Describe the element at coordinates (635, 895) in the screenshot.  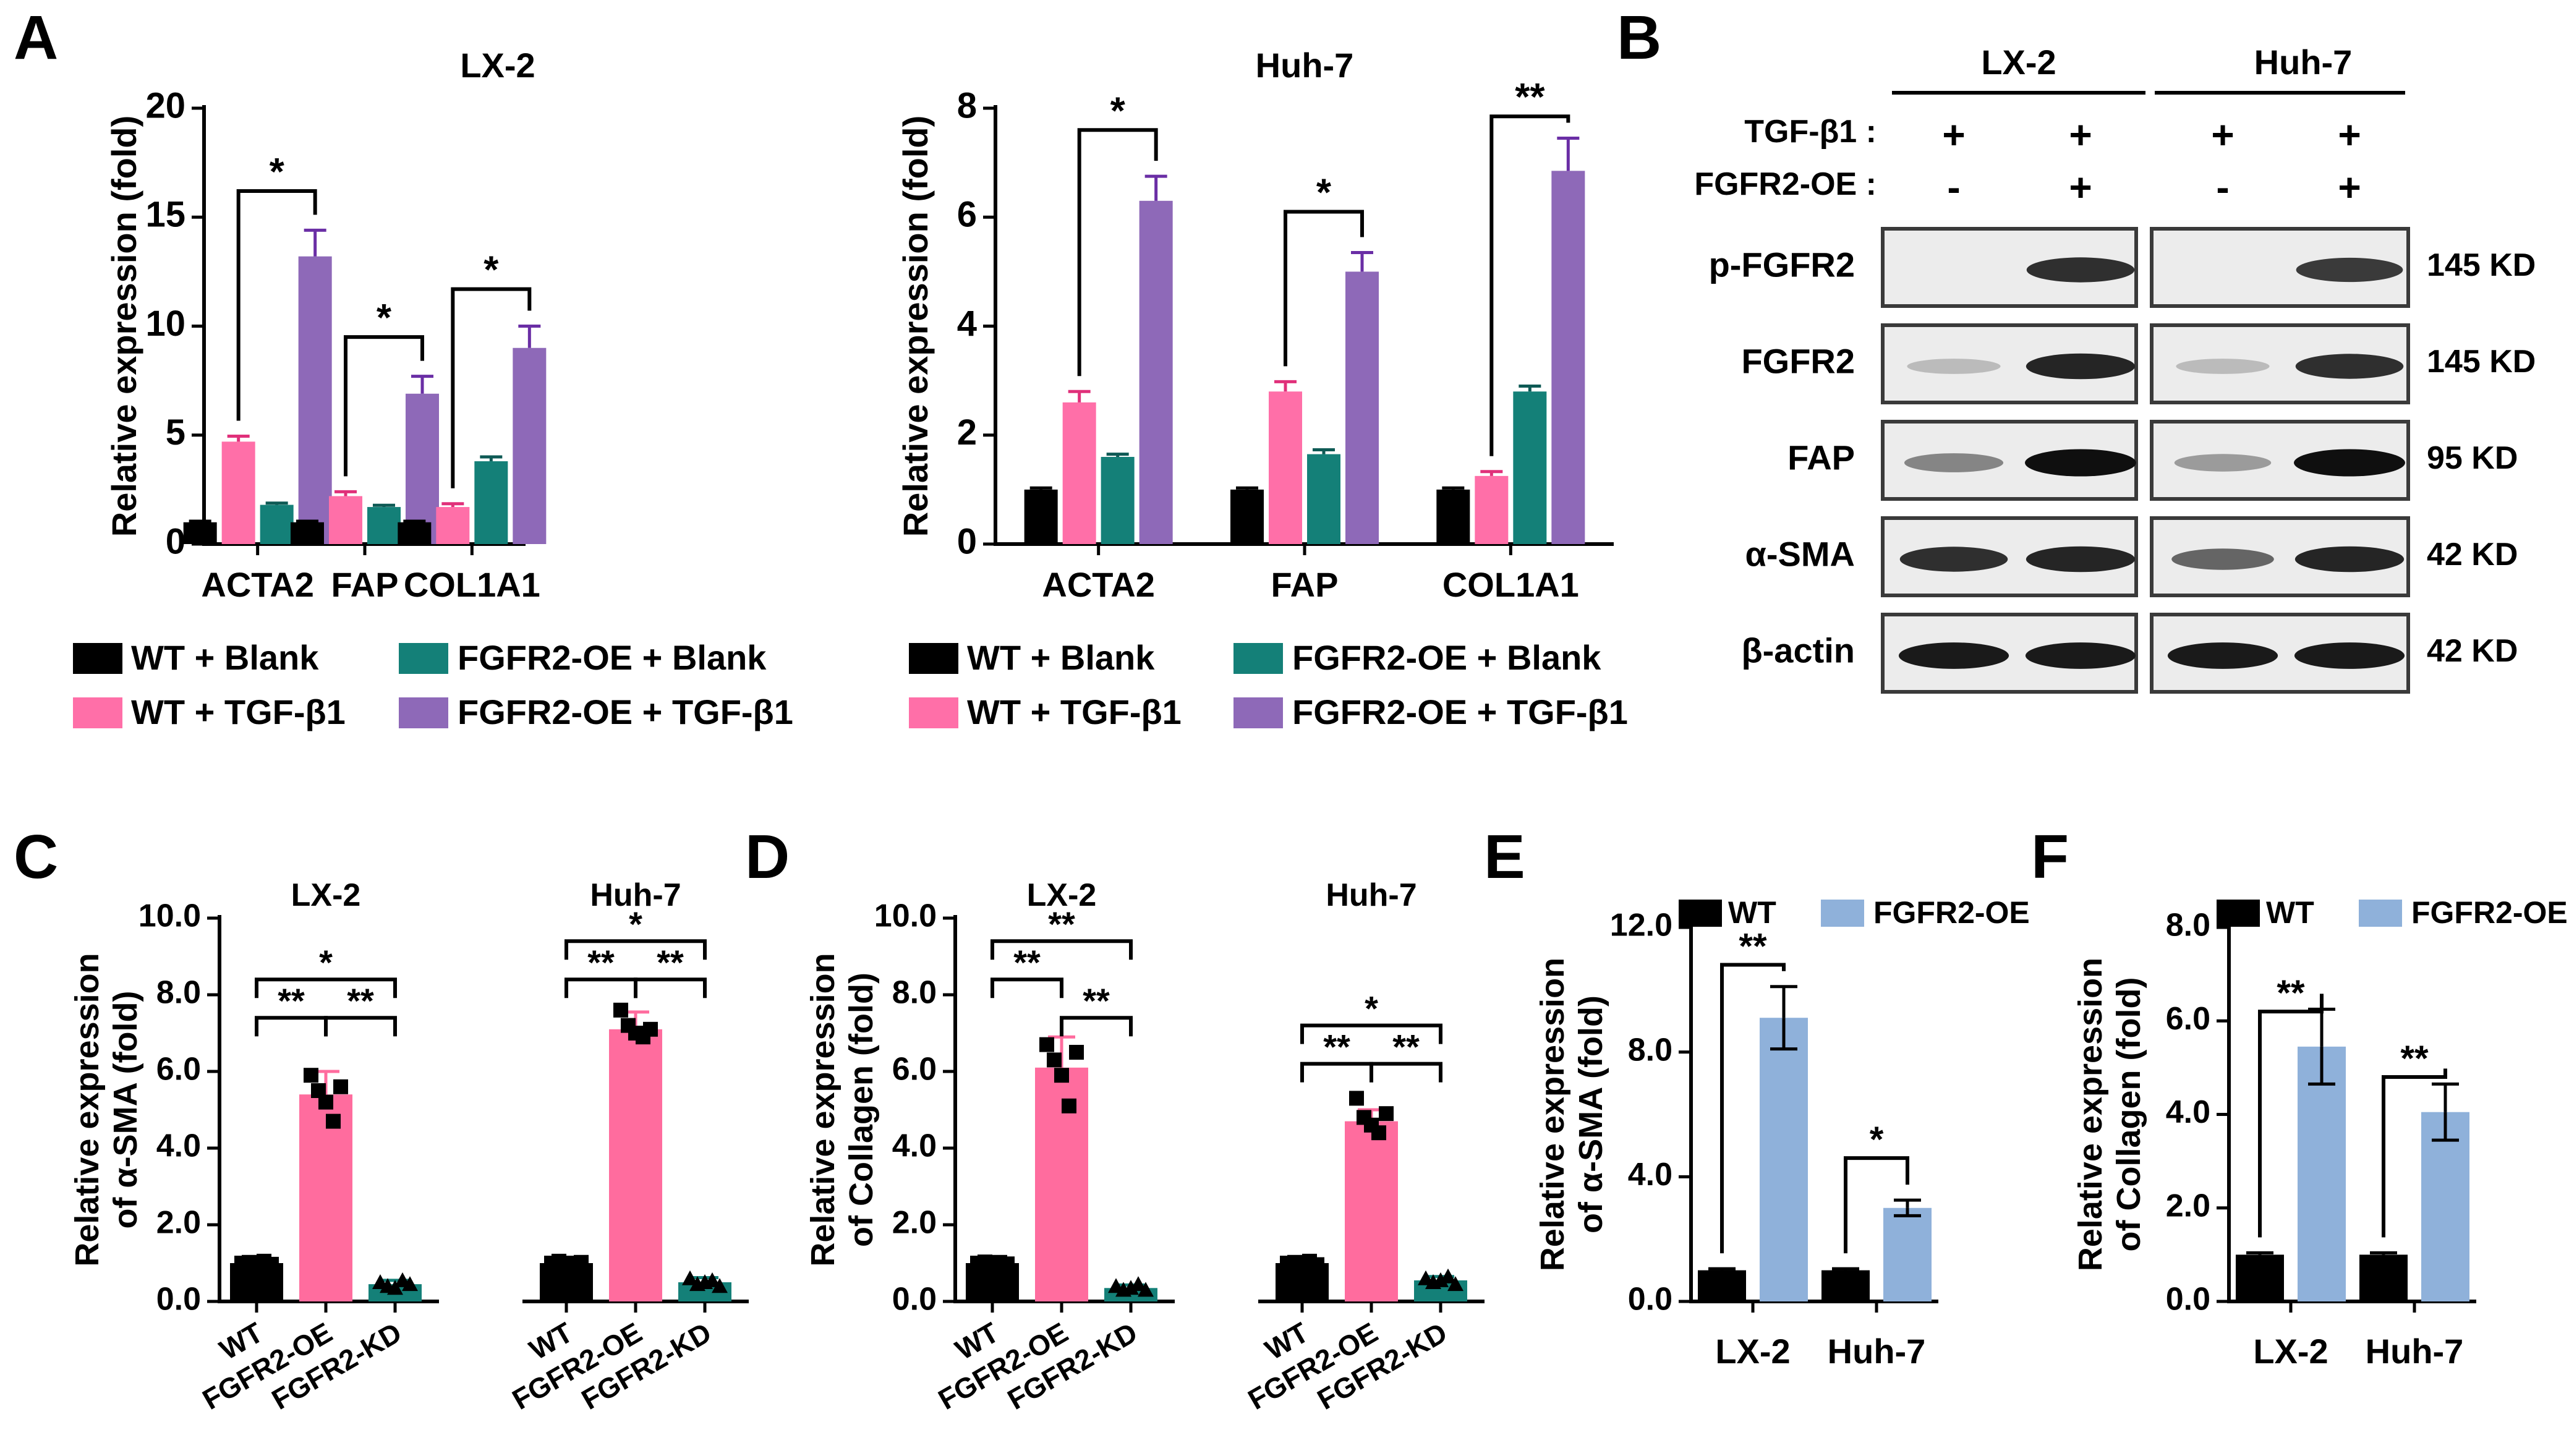
I see `group-title: Huh-7` at that location.